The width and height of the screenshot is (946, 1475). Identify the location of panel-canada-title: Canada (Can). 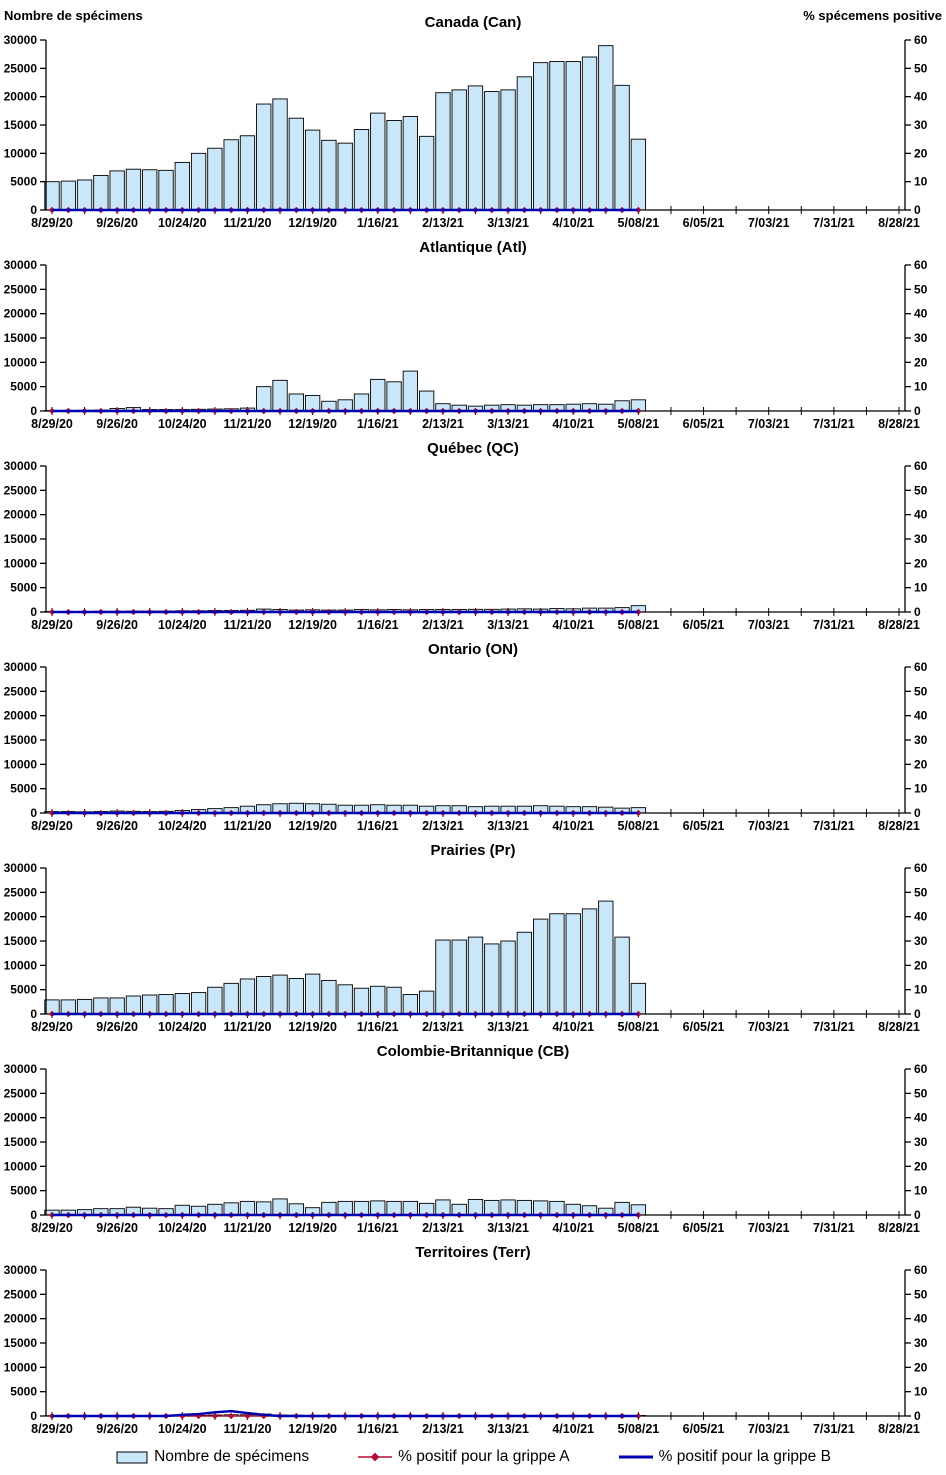
(473, 22).